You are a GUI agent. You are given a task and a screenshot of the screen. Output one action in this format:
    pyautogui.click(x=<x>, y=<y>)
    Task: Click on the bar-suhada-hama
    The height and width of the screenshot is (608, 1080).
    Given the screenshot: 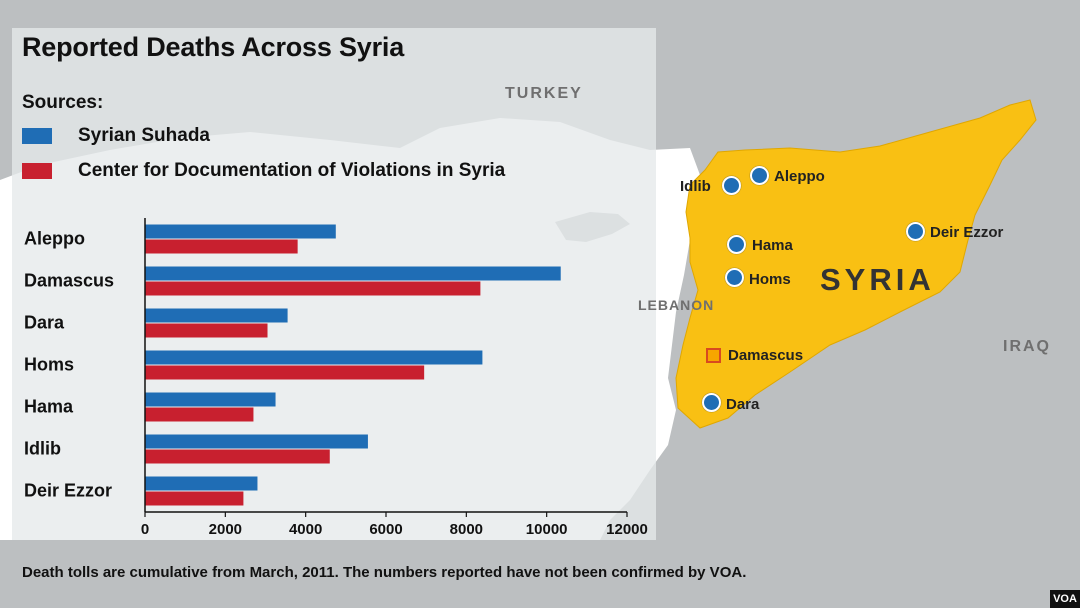 What is the action you would take?
    pyautogui.click(x=210, y=399)
    